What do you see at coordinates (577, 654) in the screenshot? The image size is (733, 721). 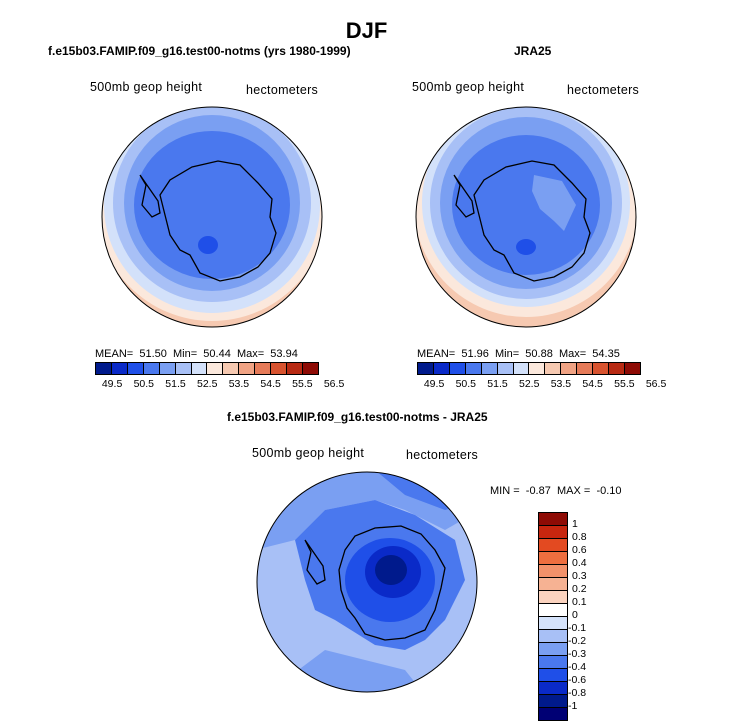 I see `colorbar-tick-label: -0.3` at bounding box center [577, 654].